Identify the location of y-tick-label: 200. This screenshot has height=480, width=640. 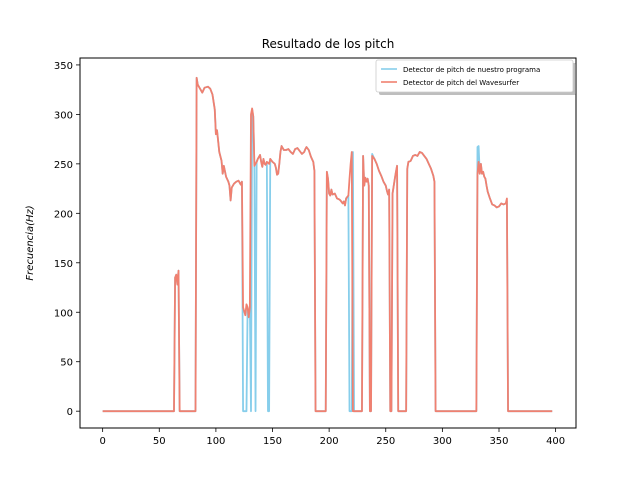
(63, 214).